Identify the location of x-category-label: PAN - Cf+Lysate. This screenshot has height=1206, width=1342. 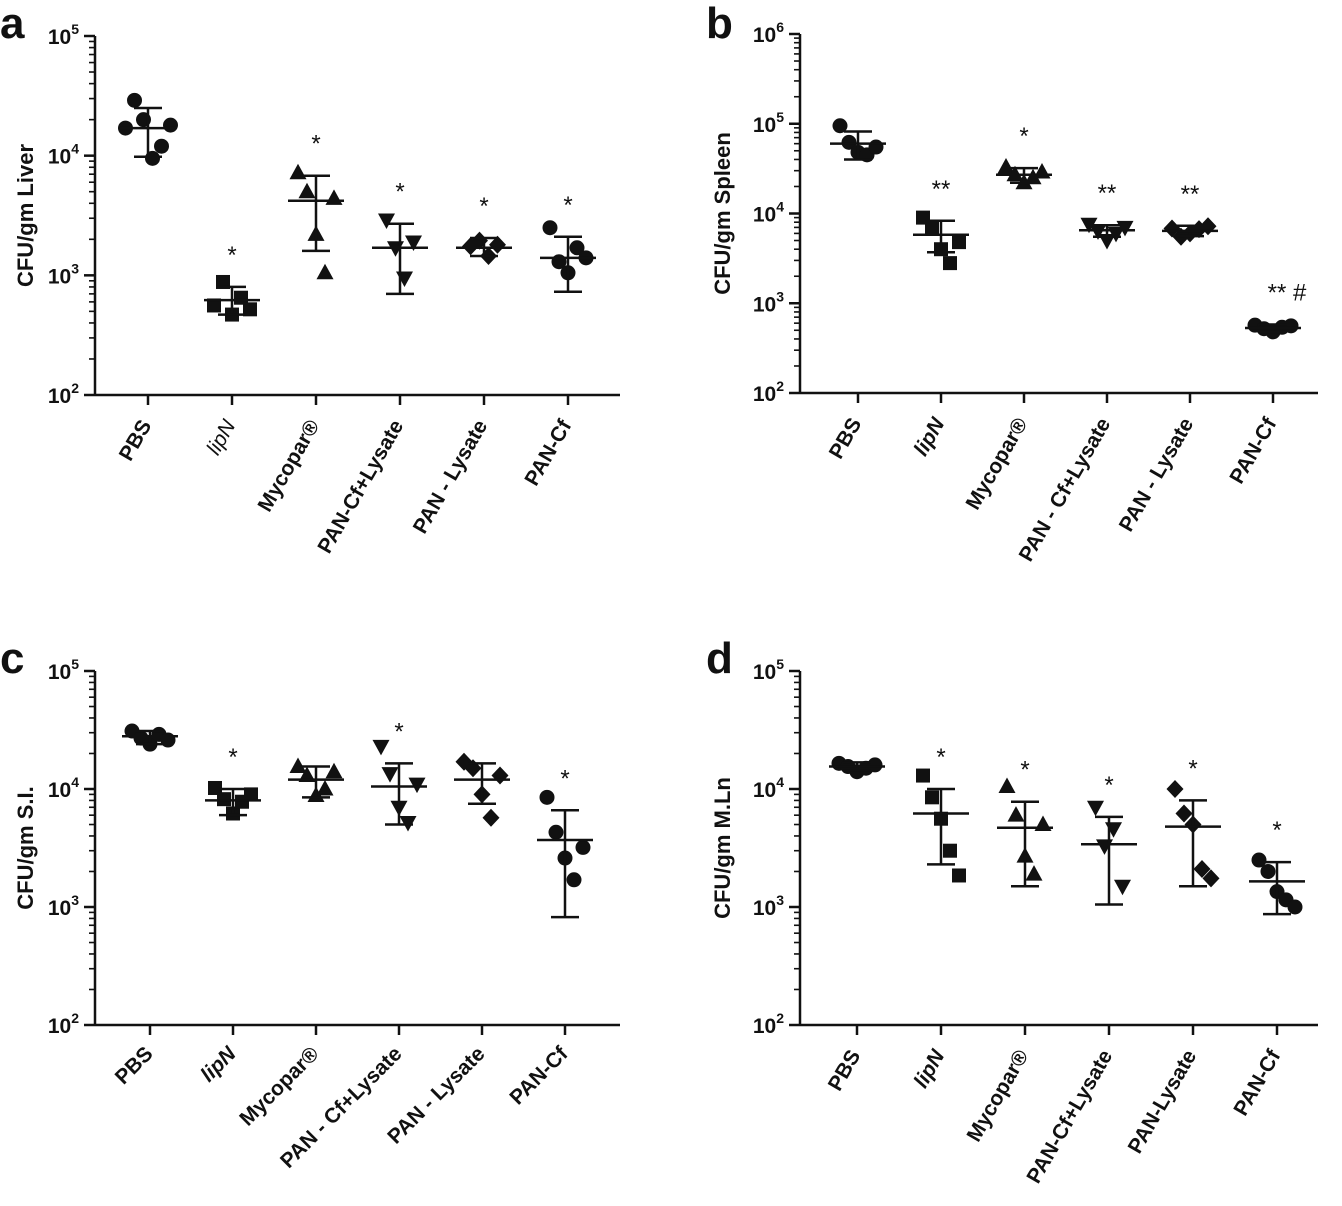
(1065, 489).